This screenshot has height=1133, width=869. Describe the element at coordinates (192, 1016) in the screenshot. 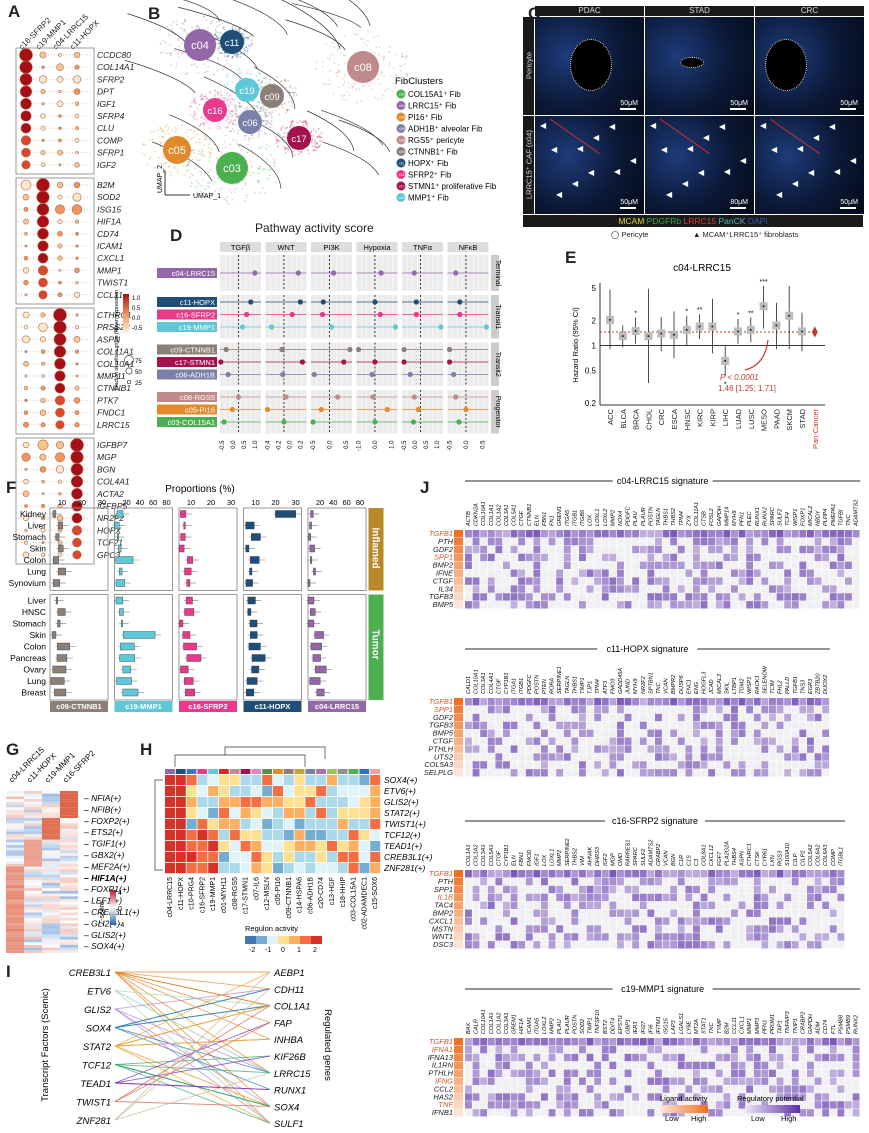

I see `regulation-edge` at that location.